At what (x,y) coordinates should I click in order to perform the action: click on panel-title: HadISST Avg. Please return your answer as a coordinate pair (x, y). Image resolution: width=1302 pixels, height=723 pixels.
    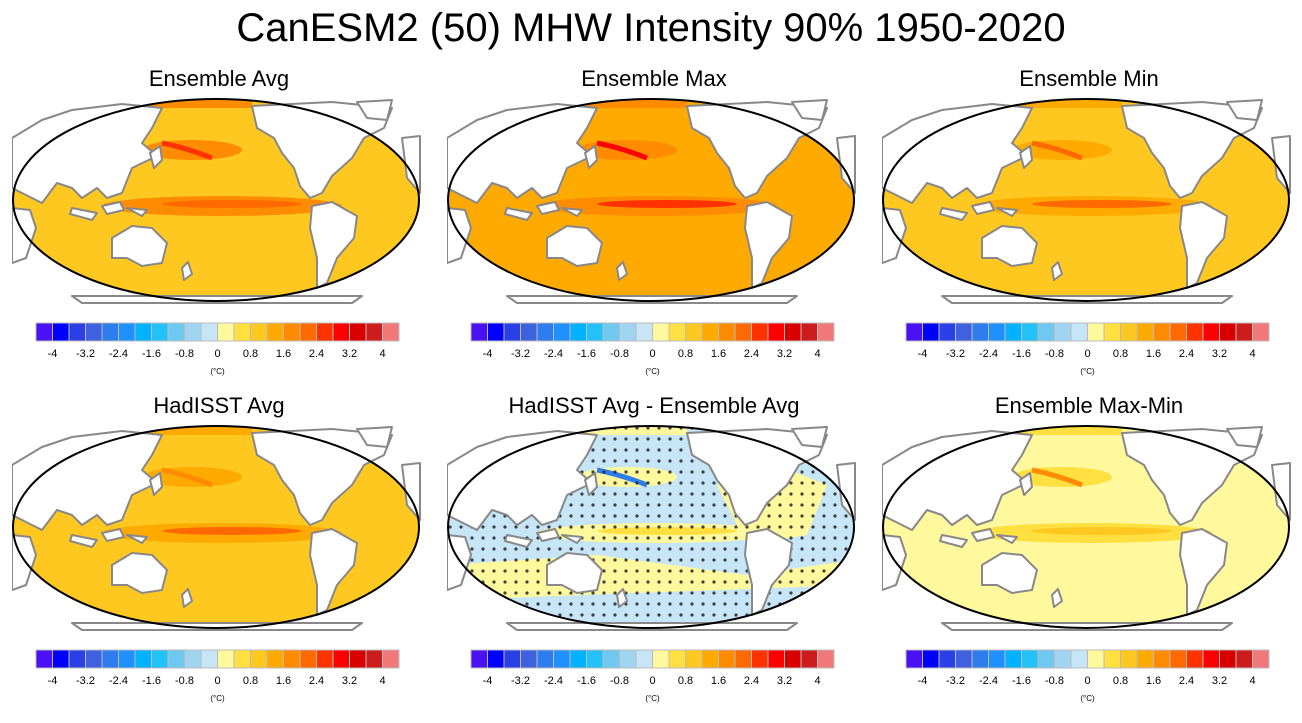
    Looking at the image, I should click on (219, 405).